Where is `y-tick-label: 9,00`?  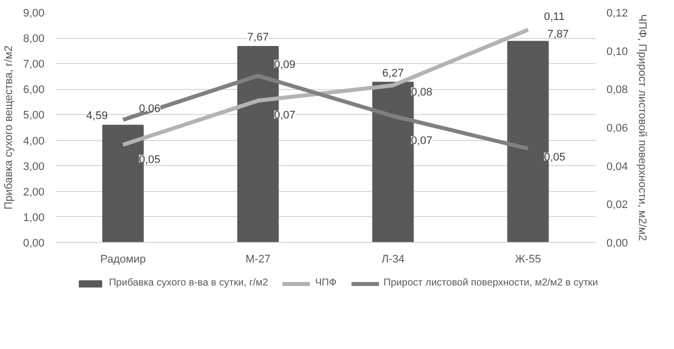 y-tick-label: 9,00 is located at coordinates (34, 14).